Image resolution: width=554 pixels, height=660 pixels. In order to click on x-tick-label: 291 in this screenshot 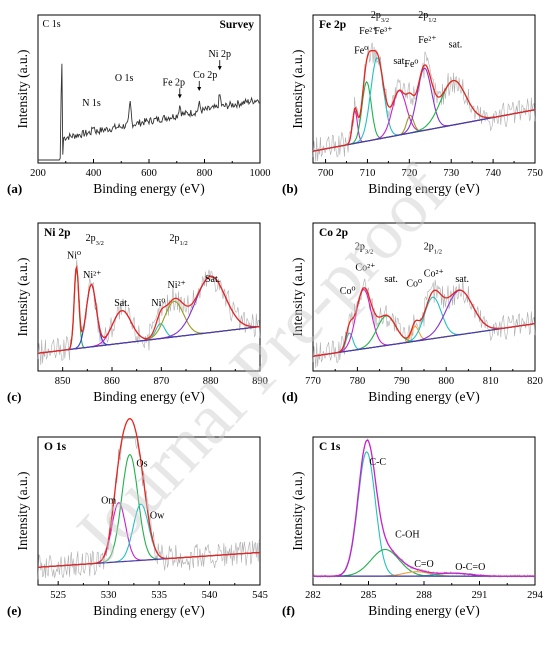, I will do `click(480, 595)`.